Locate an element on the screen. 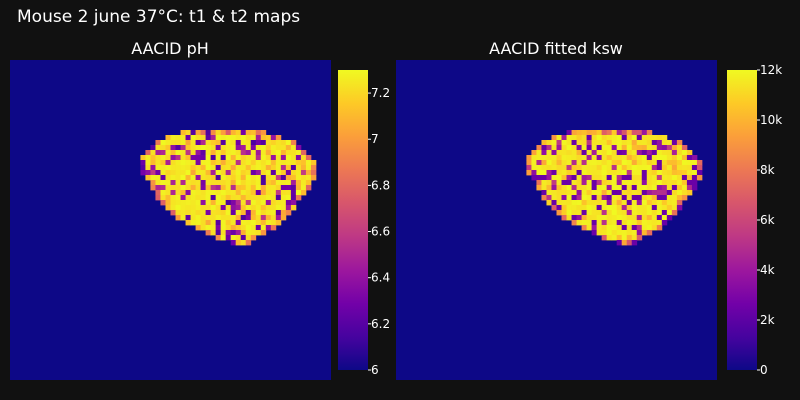  ksw-colorbar-tick-label: 12k is located at coordinates (771, 70).